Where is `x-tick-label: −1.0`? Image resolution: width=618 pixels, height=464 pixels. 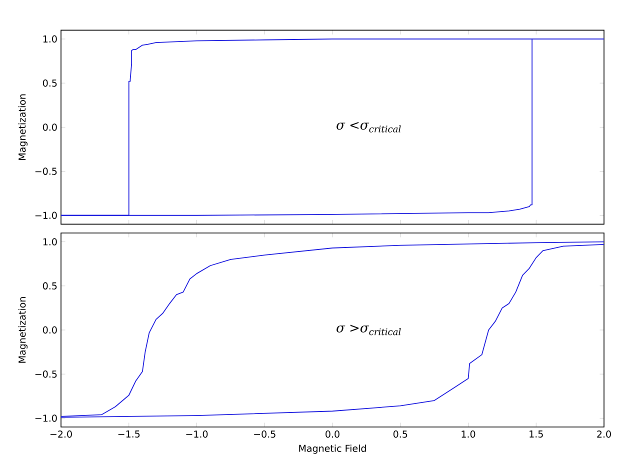 x-tick-label: −1.0 is located at coordinates (197, 434).